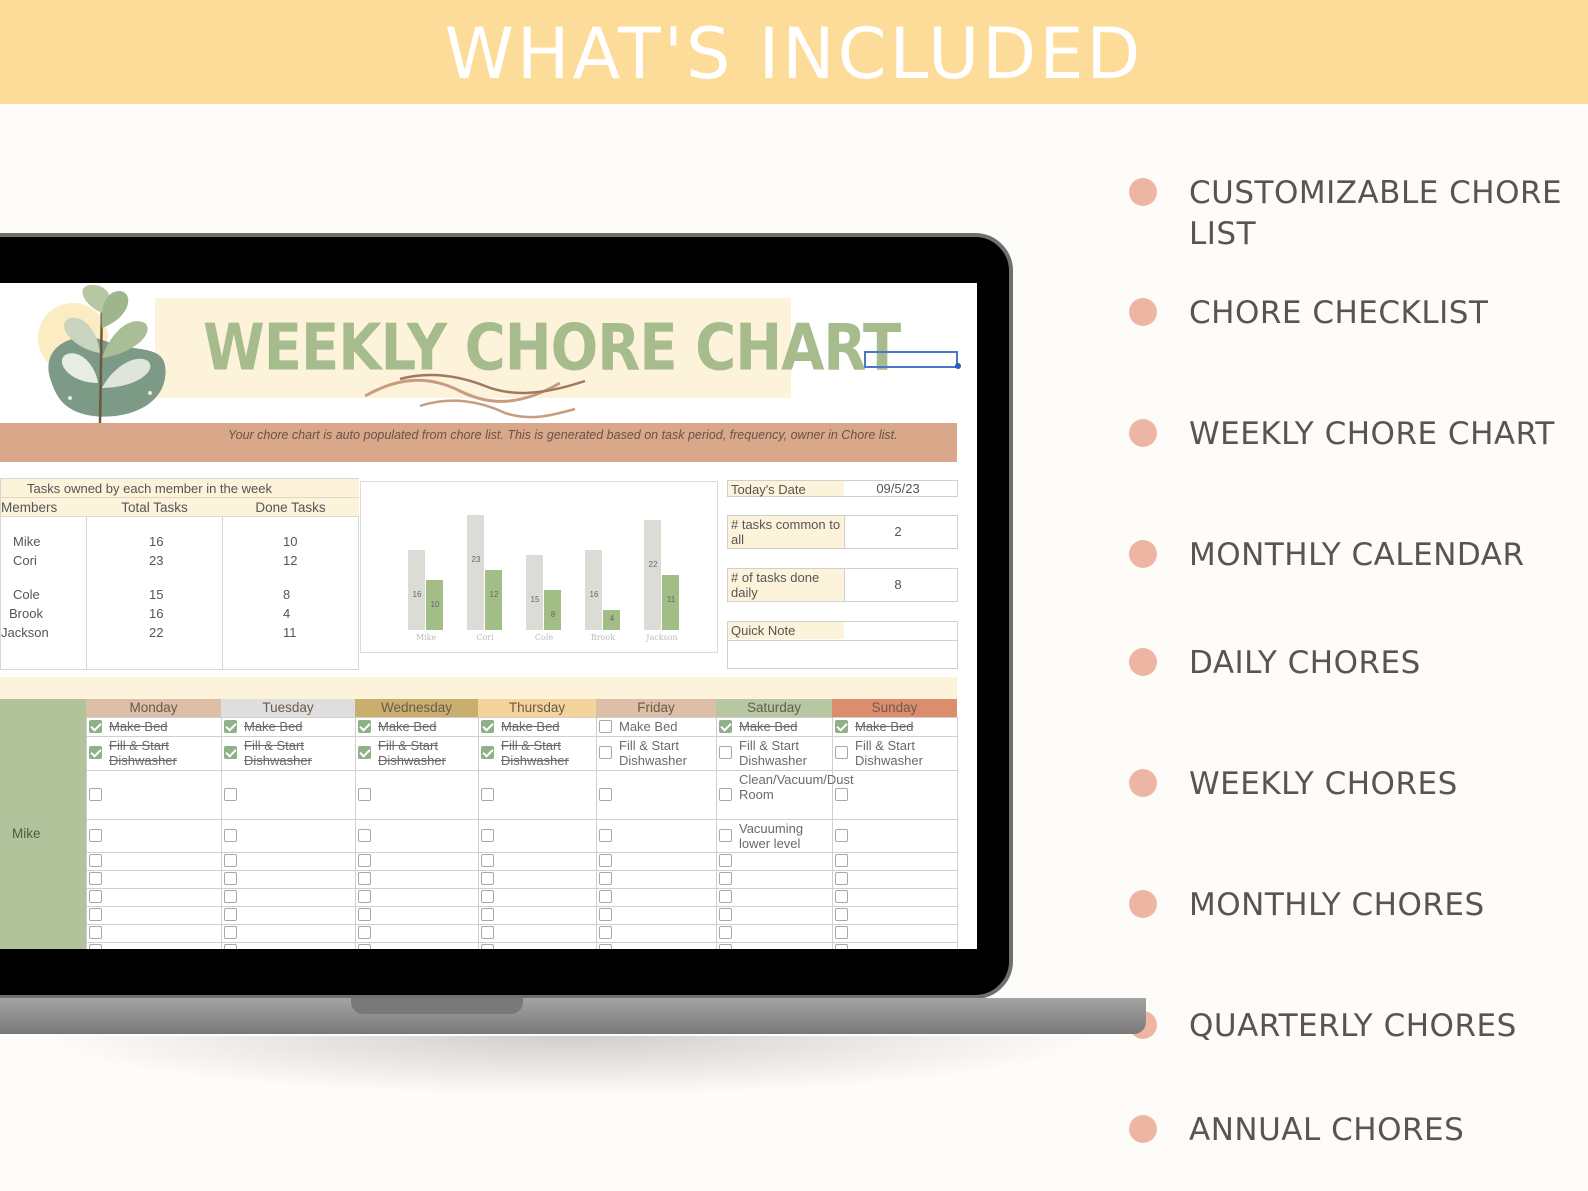 The width and height of the screenshot is (1588, 1191). Describe the element at coordinates (958, 366) in the screenshot. I see `selection-handle` at that location.